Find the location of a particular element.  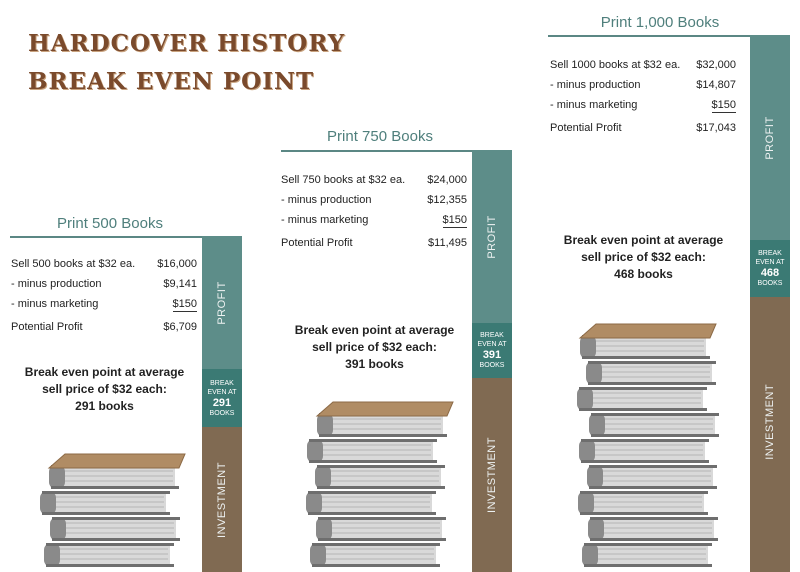

scenario-heading: Print 1,000 Books is located at coordinates (660, 22).